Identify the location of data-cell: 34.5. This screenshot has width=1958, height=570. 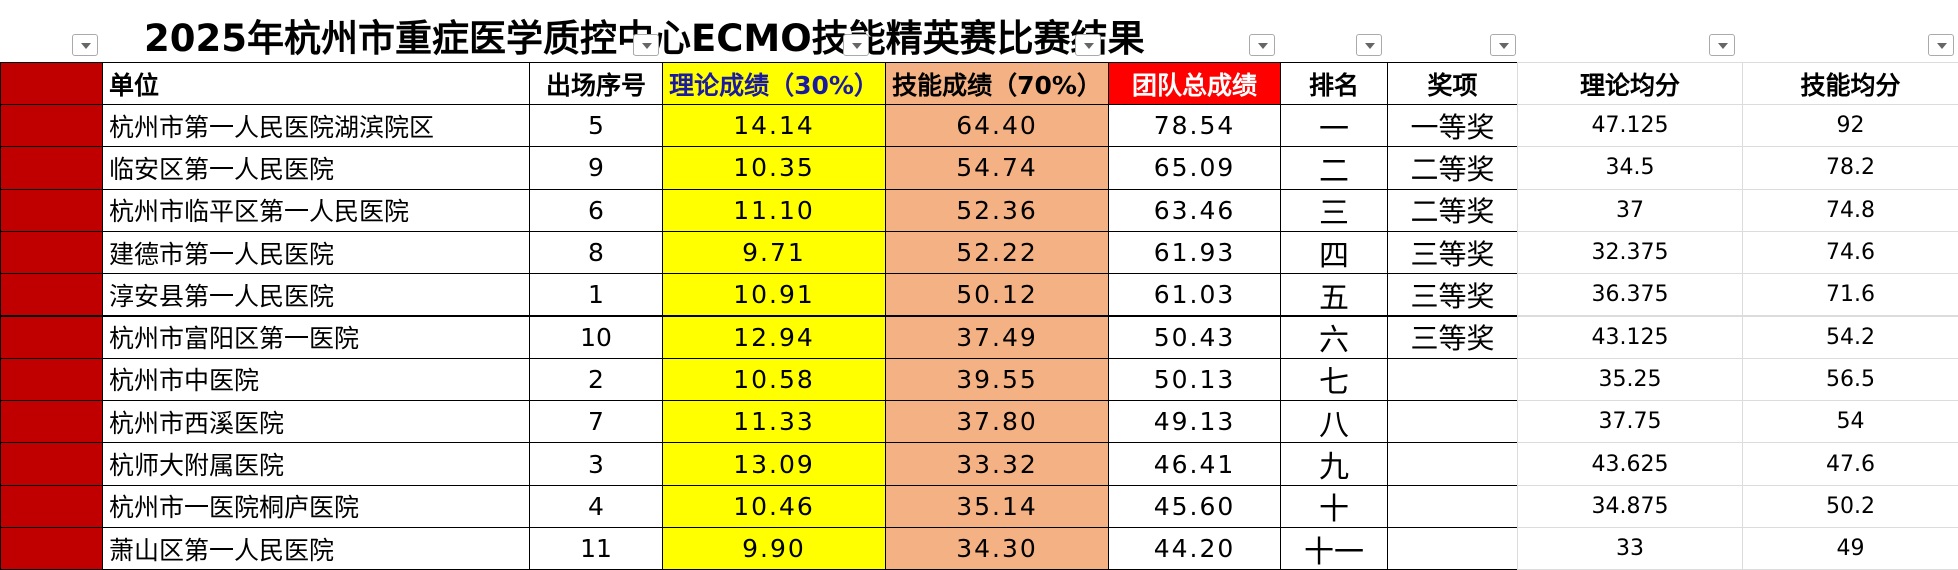
(1630, 168).